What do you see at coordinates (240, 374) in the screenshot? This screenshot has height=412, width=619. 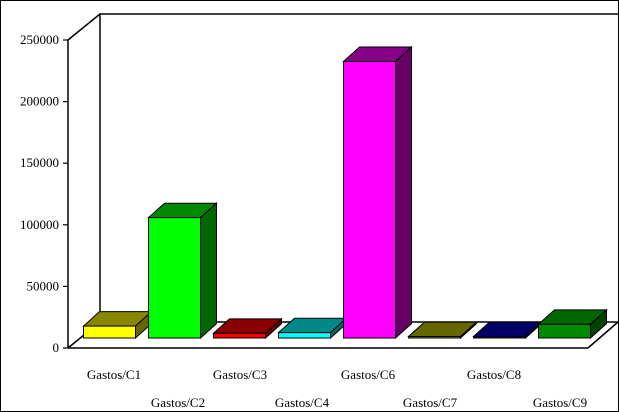 I see `x-tick-label: Gastos/C3` at bounding box center [240, 374].